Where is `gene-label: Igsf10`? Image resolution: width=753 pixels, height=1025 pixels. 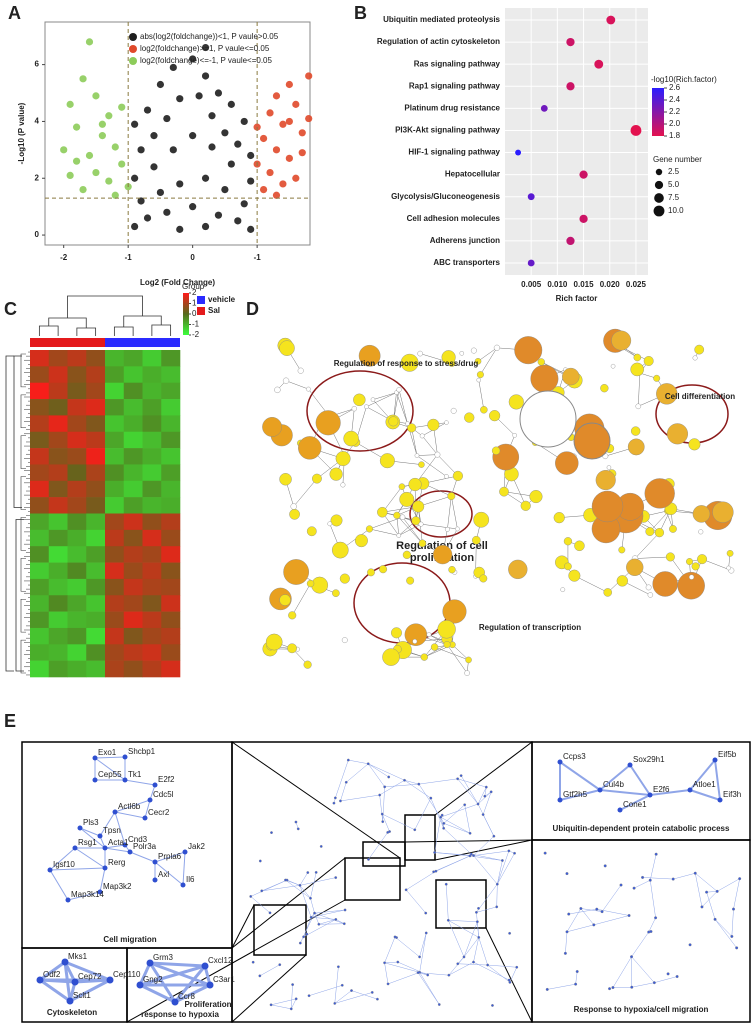
gene-label: Igsf10 is located at coordinates (64, 864).